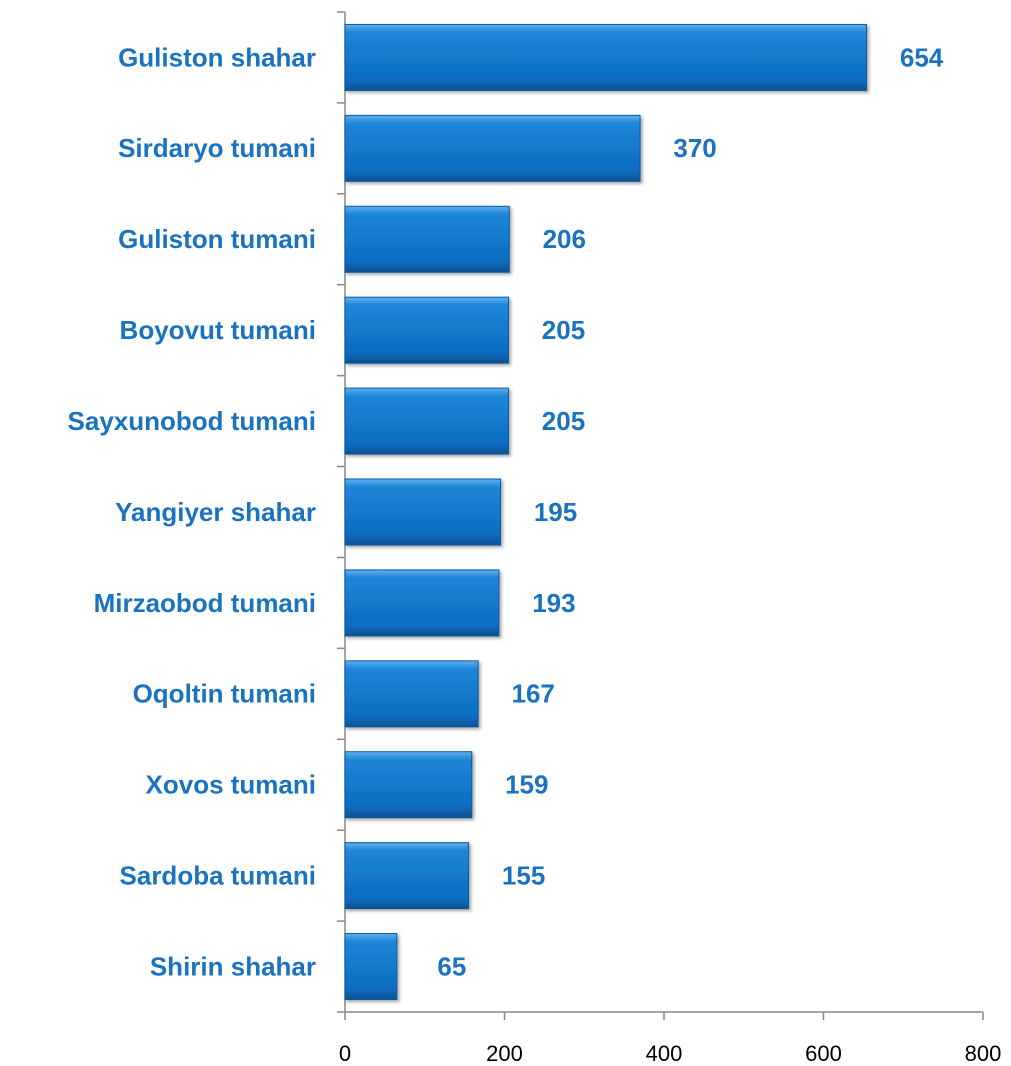  What do you see at coordinates (694, 148) in the screenshot?
I see `value-label: 370` at bounding box center [694, 148].